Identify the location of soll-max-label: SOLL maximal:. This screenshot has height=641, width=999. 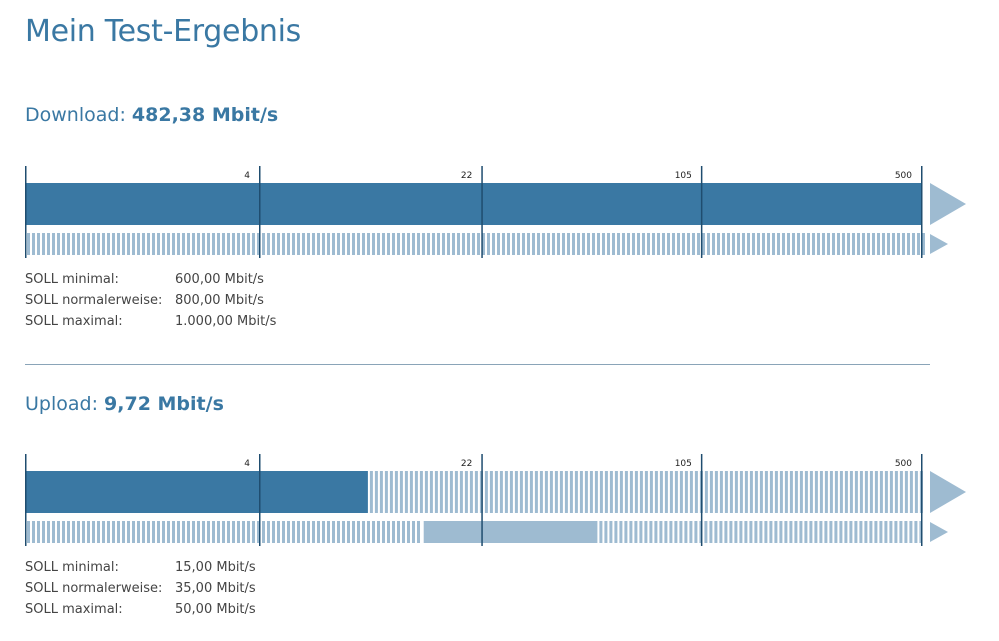
(74, 609).